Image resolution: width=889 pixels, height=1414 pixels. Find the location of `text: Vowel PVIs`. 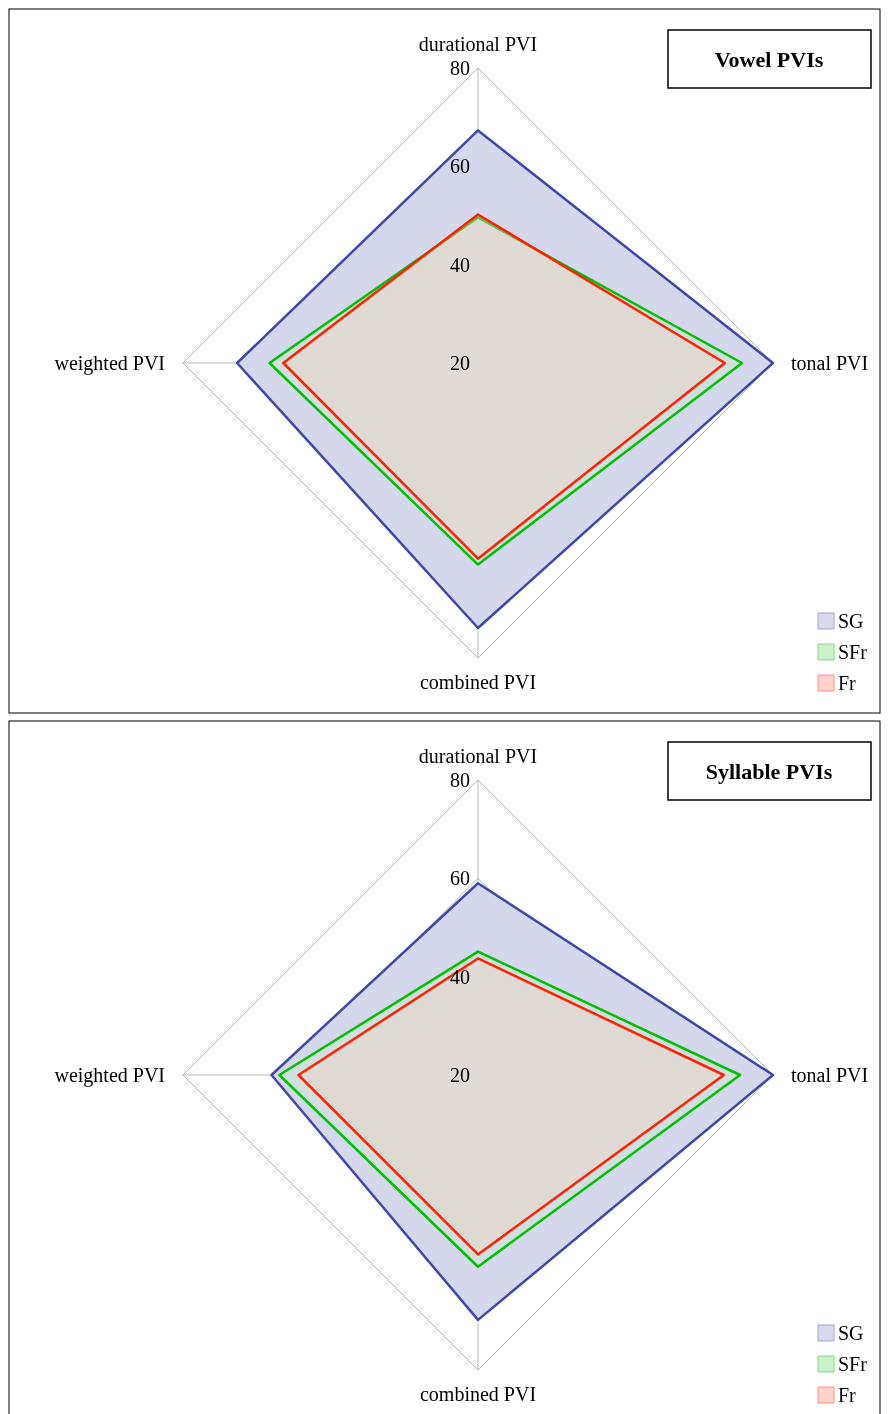

text: Vowel PVIs is located at coordinates (769, 59).